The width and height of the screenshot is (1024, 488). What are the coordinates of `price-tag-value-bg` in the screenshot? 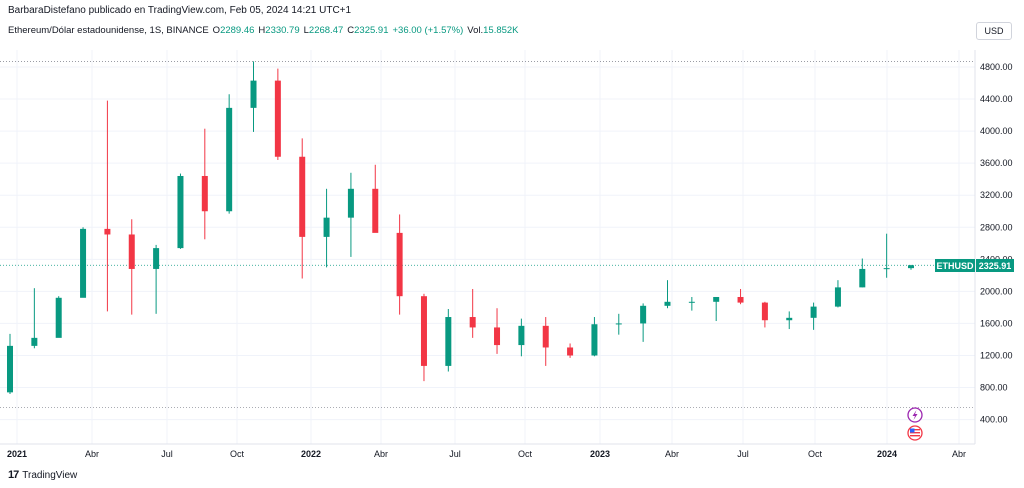 It's located at (995, 265).